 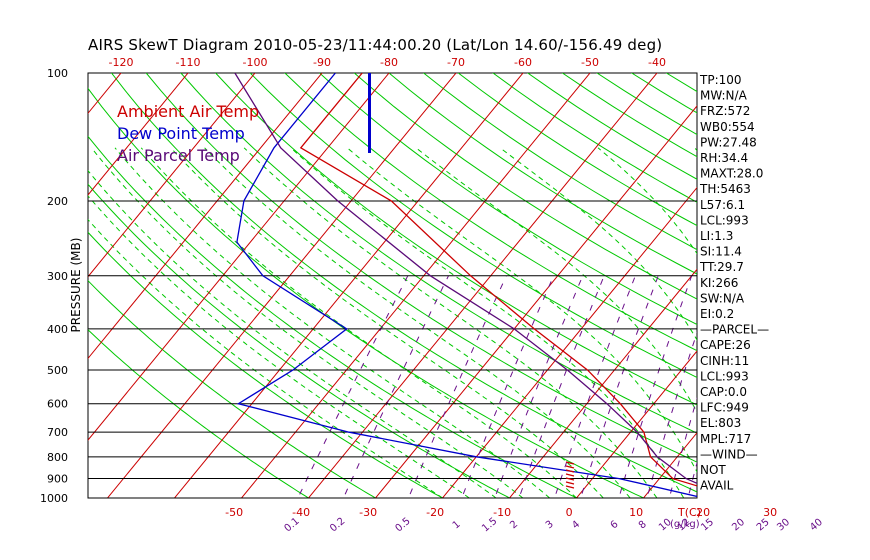 What do you see at coordinates (725, 345) in the screenshot?
I see `stat-line: CAPE:26` at bounding box center [725, 345].